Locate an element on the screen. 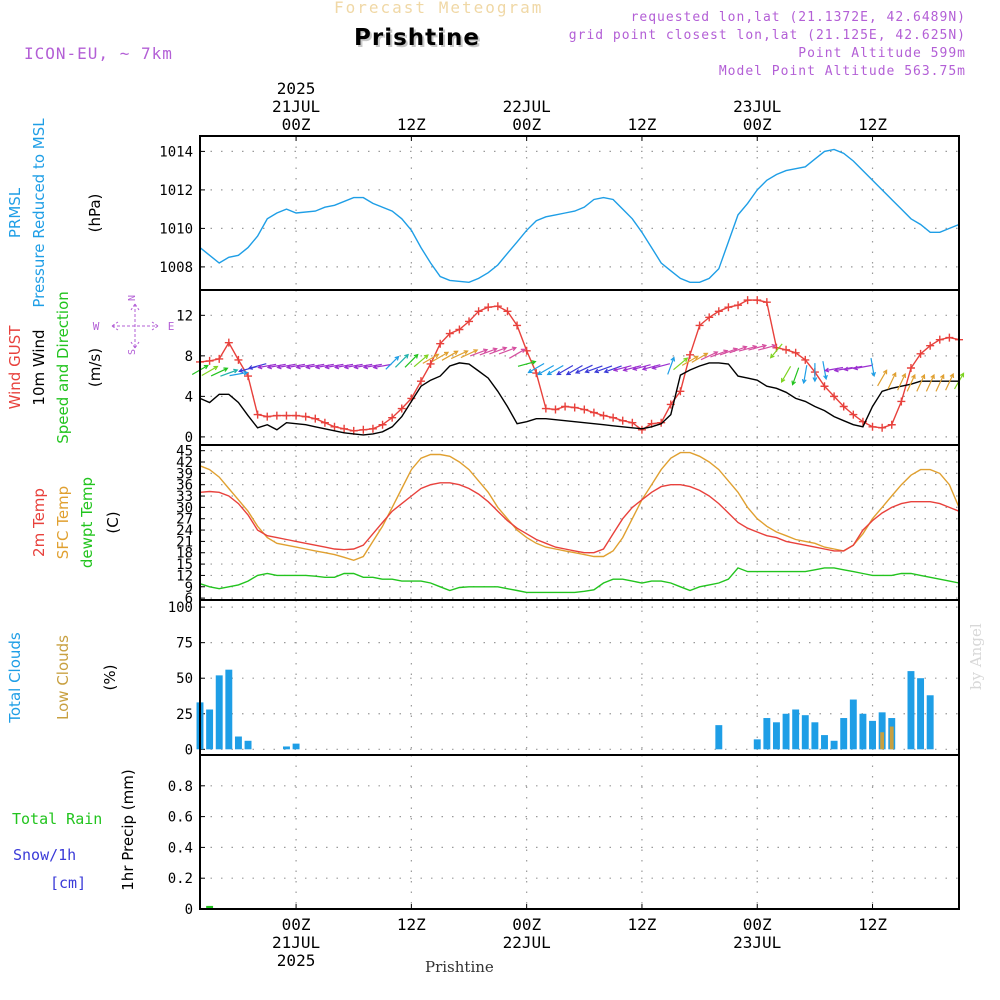 The height and width of the screenshot is (1000, 1000). time-label-top: 22JUL is located at coordinates (527, 106).